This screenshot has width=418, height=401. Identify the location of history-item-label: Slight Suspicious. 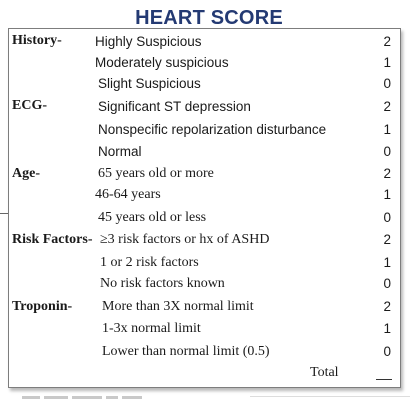
(149, 83).